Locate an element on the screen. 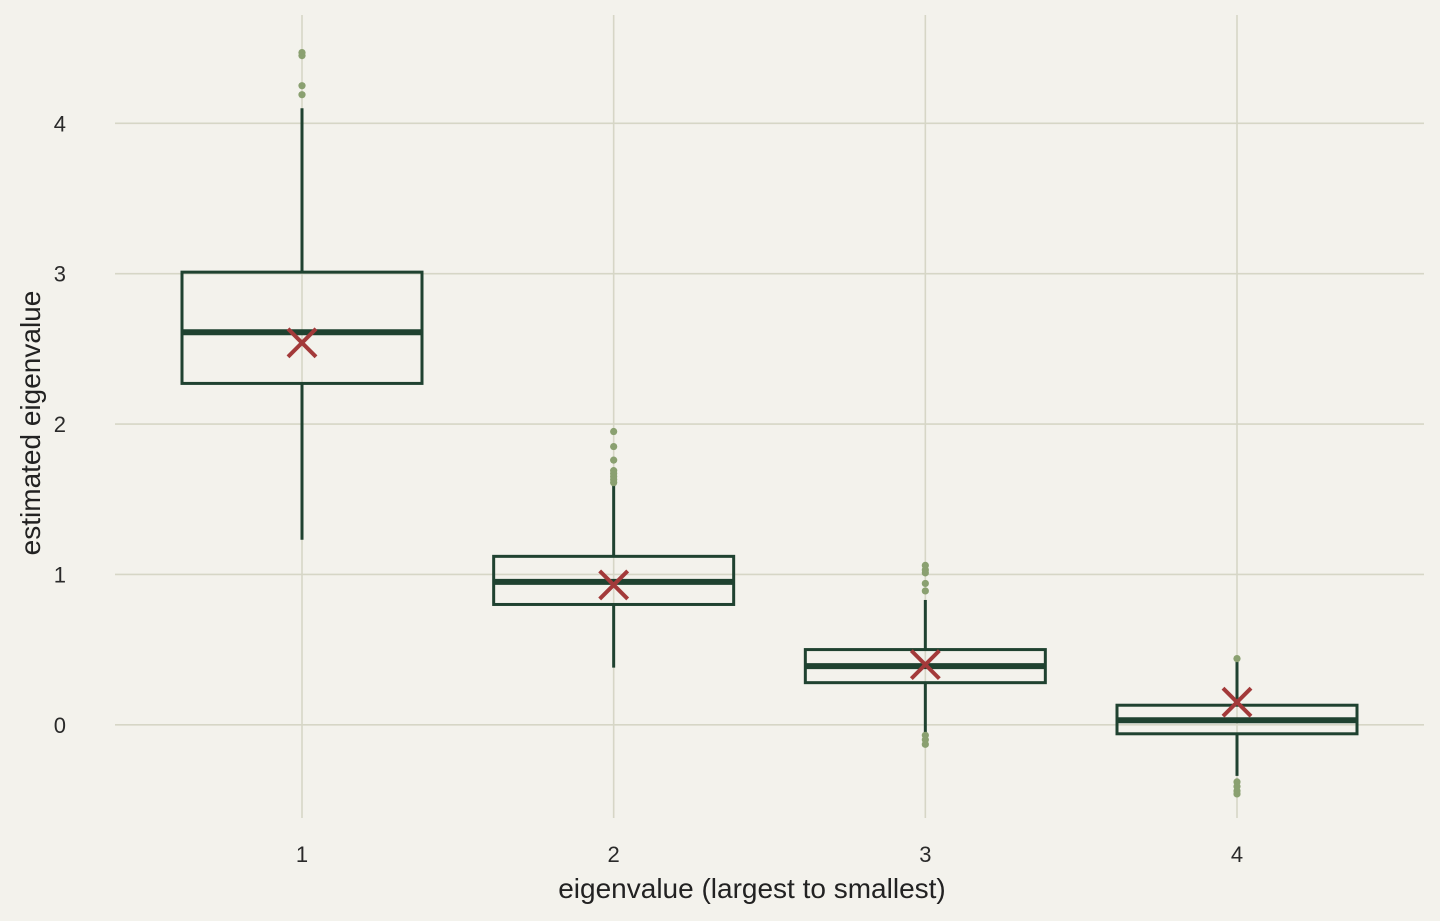  y-axis-title: estimated eigenvalue is located at coordinates (30, 423).